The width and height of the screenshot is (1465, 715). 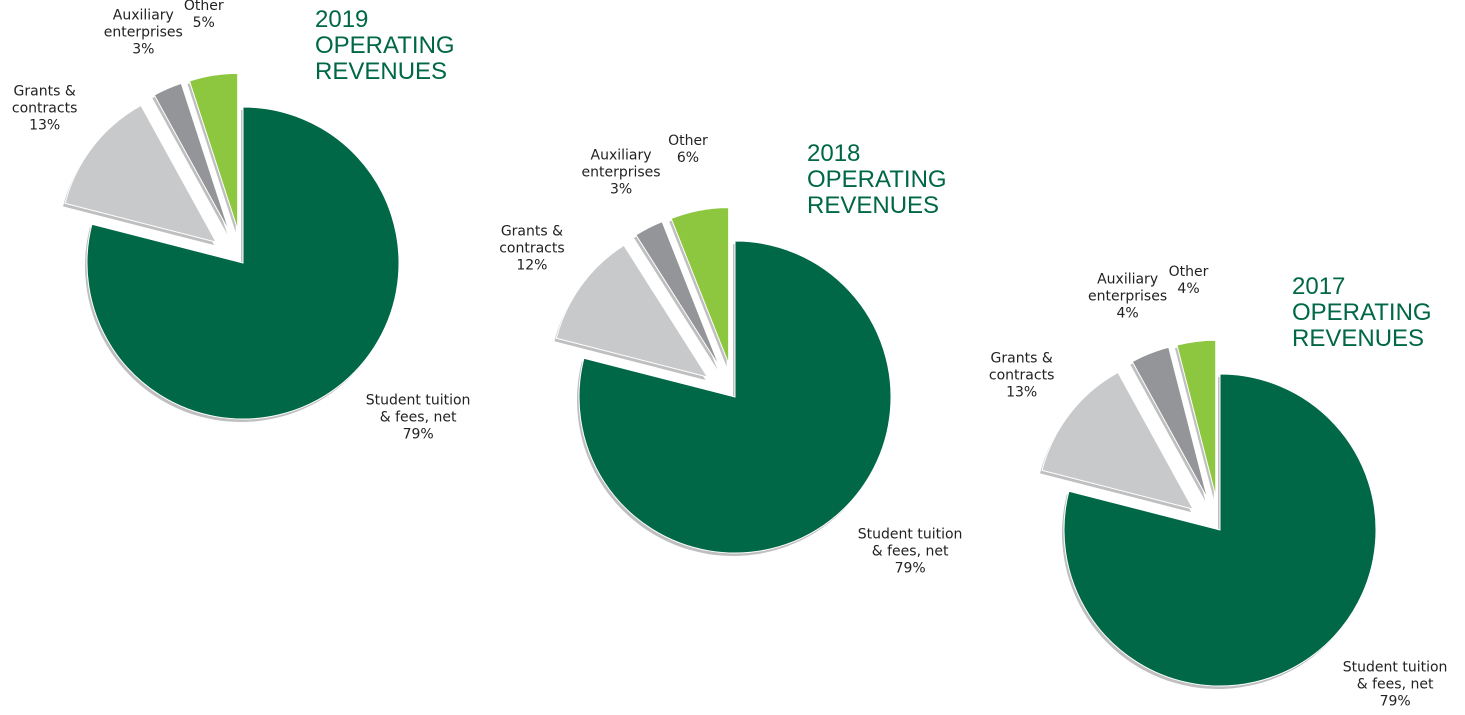 What do you see at coordinates (532, 265) in the screenshot?
I see `value-label: 12%` at bounding box center [532, 265].